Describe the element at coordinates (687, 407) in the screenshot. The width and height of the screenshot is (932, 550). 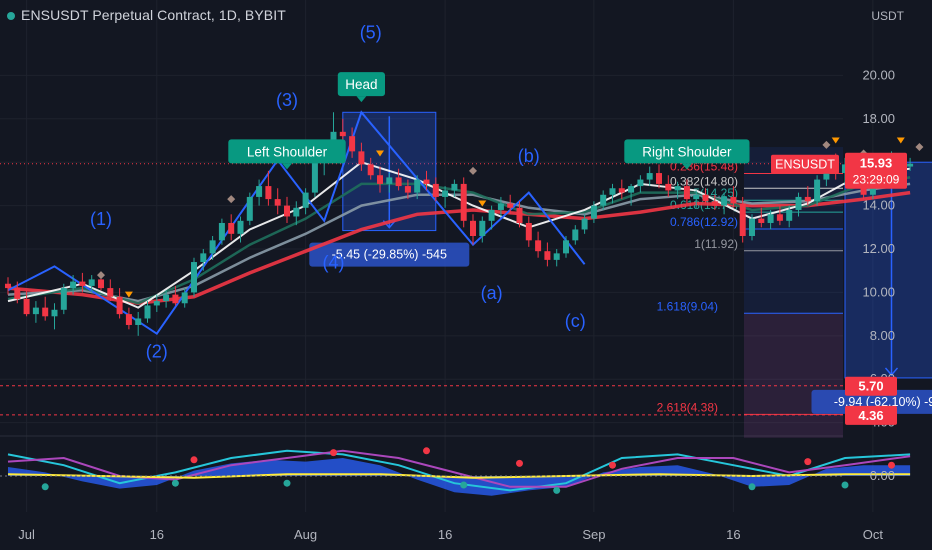
I see `fib-level-label: 2.618(4.38)` at that location.